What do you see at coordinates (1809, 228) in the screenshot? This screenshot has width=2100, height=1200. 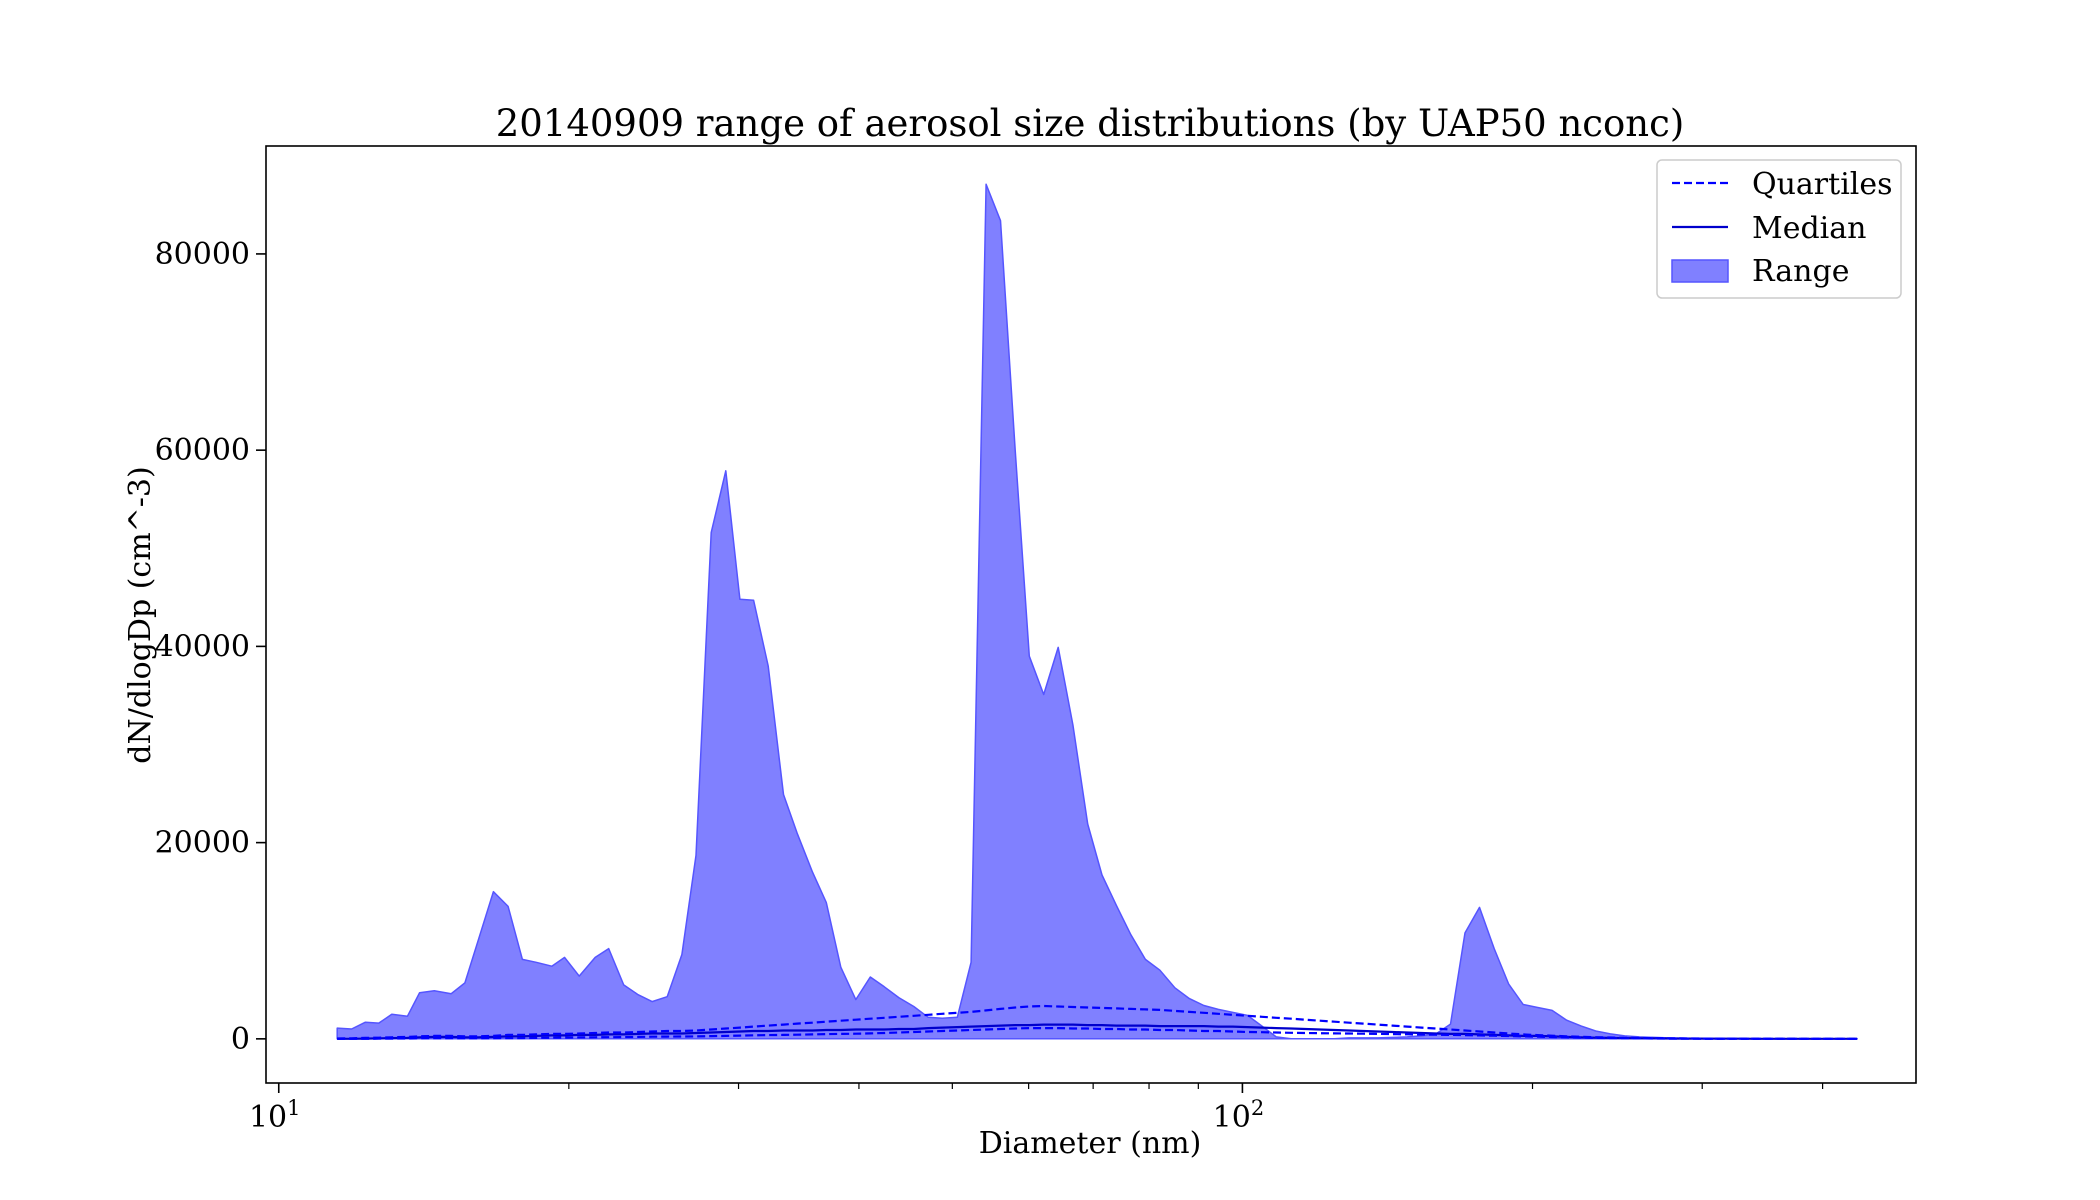 I see `legend-median-label: Median` at bounding box center [1809, 228].